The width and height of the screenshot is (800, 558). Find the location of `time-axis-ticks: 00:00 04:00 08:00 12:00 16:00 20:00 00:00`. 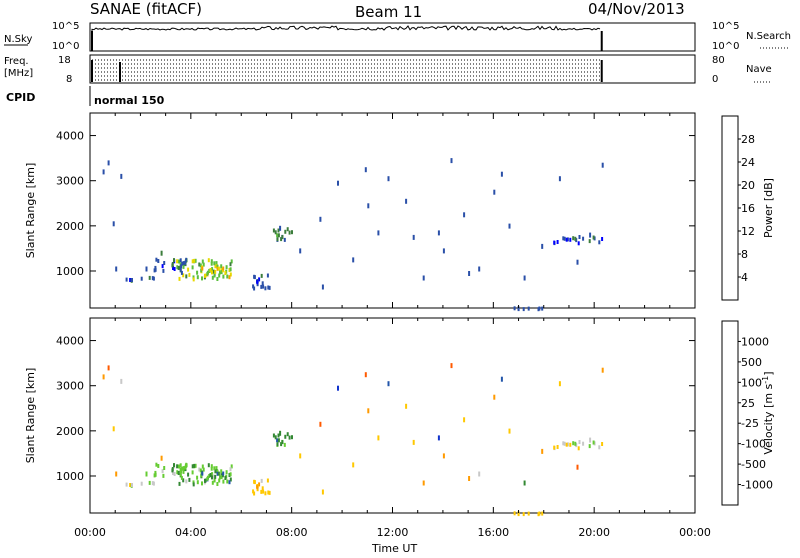

time-axis-ticks: 00:00 04:00 08:00 12:00 16:00 20:00 00:00 is located at coordinates (392, 532).